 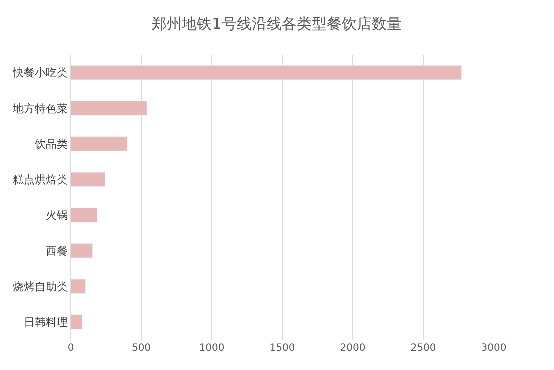 I want to click on x-tick-label: 1000, so click(x=212, y=348).